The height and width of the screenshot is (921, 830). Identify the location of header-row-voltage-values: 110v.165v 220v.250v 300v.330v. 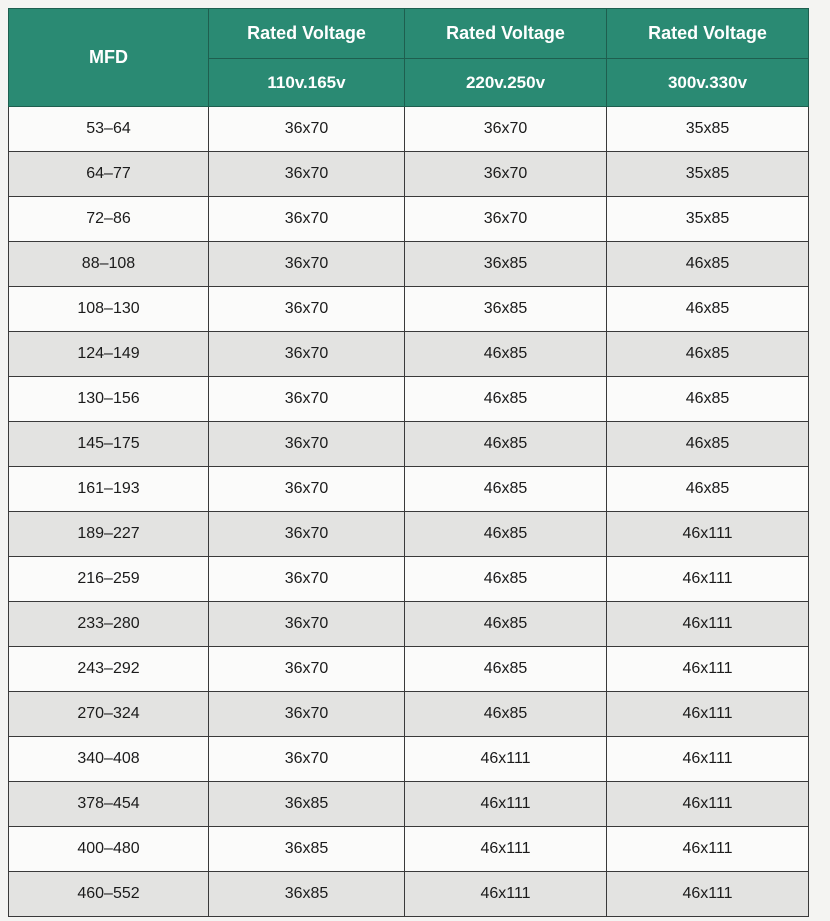
(409, 82).